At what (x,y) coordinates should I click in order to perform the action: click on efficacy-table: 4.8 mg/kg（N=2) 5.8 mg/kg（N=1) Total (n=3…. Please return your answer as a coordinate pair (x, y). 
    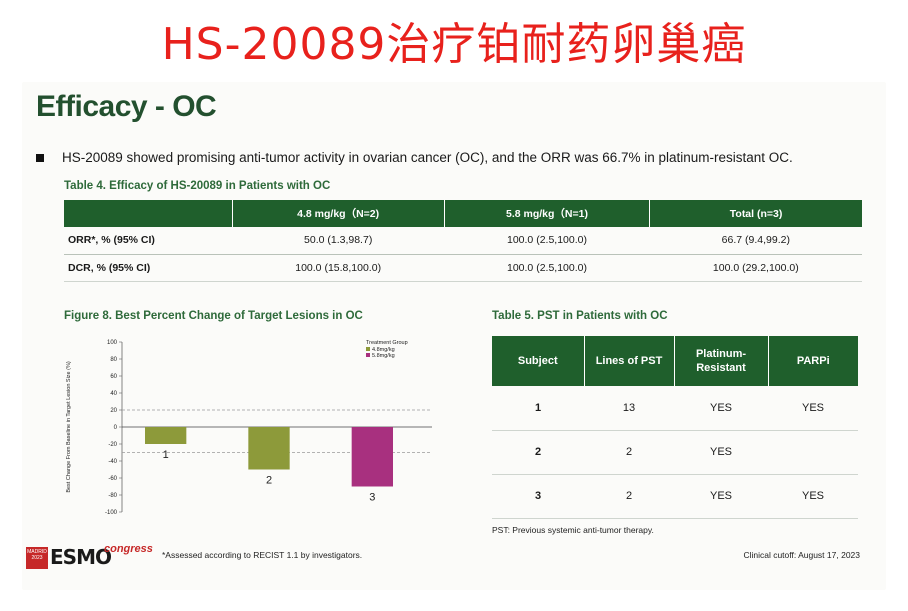
    Looking at the image, I should click on (463, 241).